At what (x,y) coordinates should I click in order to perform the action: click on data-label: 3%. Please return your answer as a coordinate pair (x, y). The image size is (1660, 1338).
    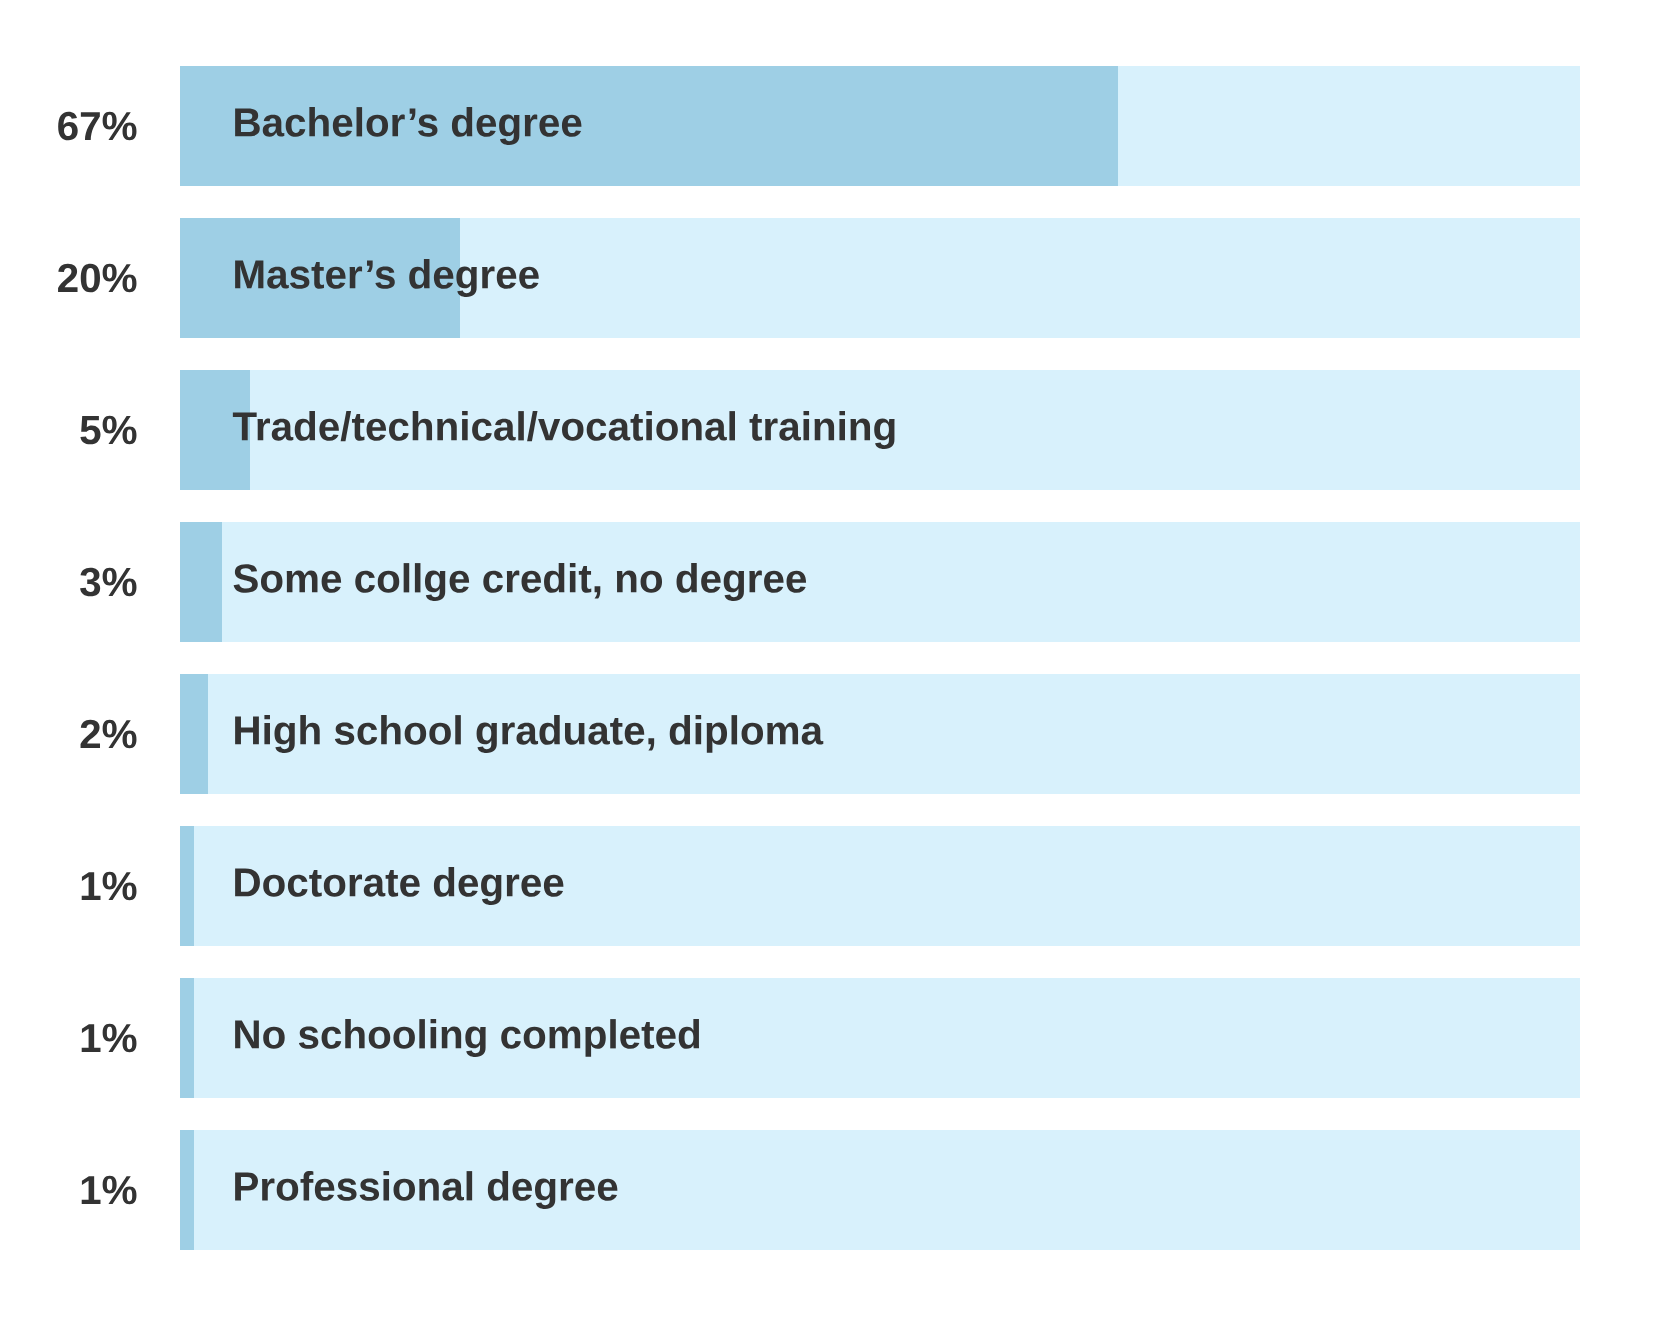
    Looking at the image, I should click on (108, 582).